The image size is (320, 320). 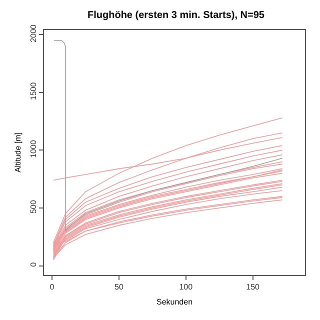 I want to click on y-tick-label: 2000, so click(x=33, y=33).